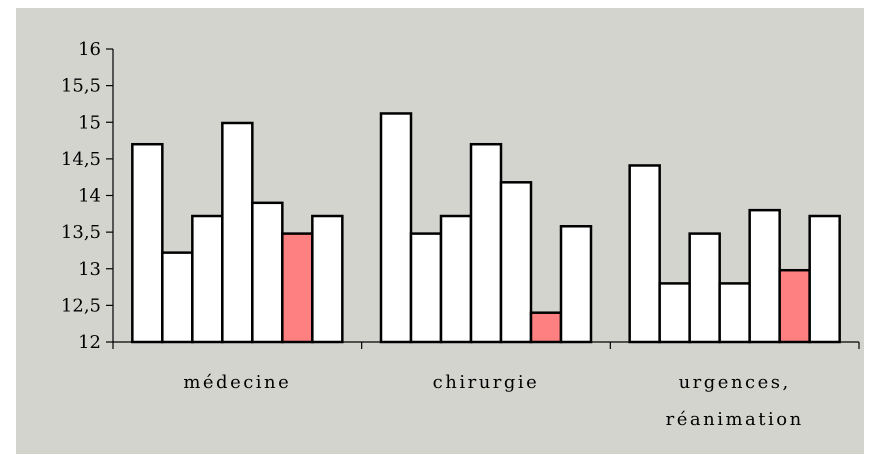  What do you see at coordinates (237, 232) in the screenshot?
I see `bar-group1-bar4` at bounding box center [237, 232].